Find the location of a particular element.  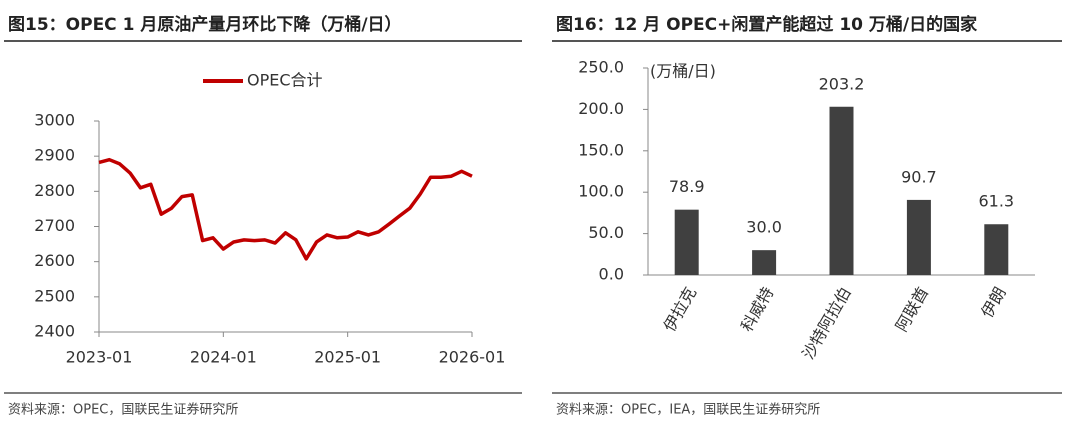

x-tick-label: 2026-01 is located at coordinates (472, 357).